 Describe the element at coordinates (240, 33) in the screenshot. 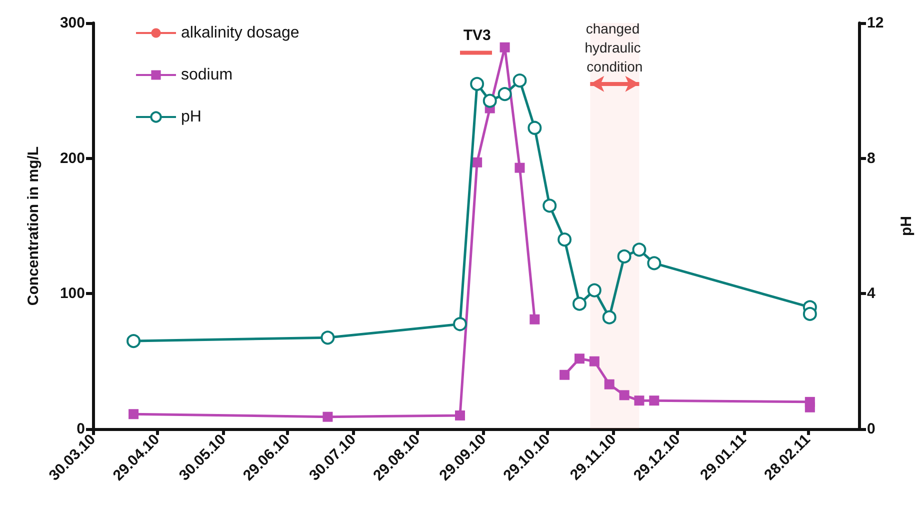

I see `legend-label: alkalinity dosage` at that location.